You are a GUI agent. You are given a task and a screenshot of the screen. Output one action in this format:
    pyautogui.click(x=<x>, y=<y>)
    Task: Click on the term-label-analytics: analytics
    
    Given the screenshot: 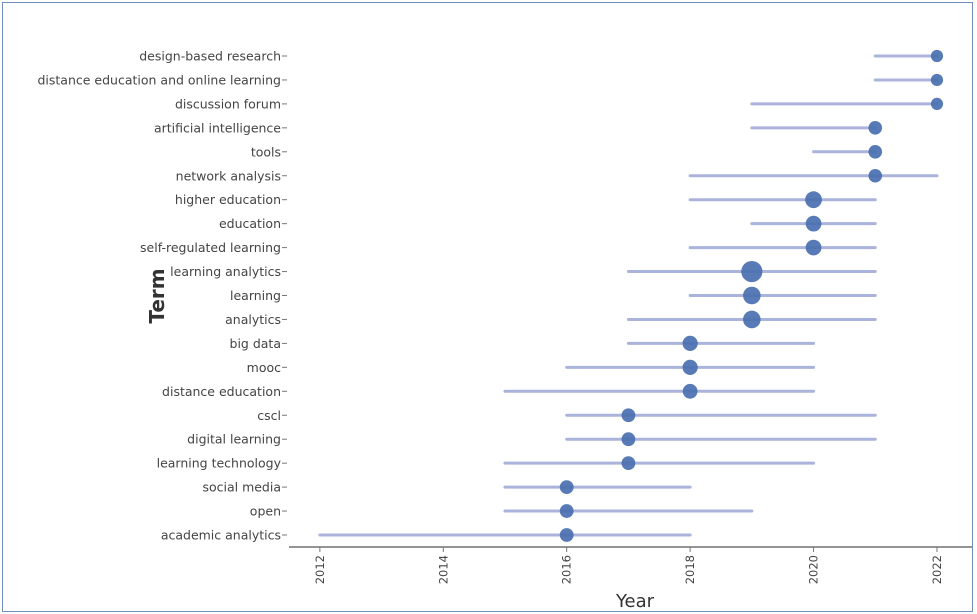 What is the action you would take?
    pyautogui.click(x=253, y=319)
    